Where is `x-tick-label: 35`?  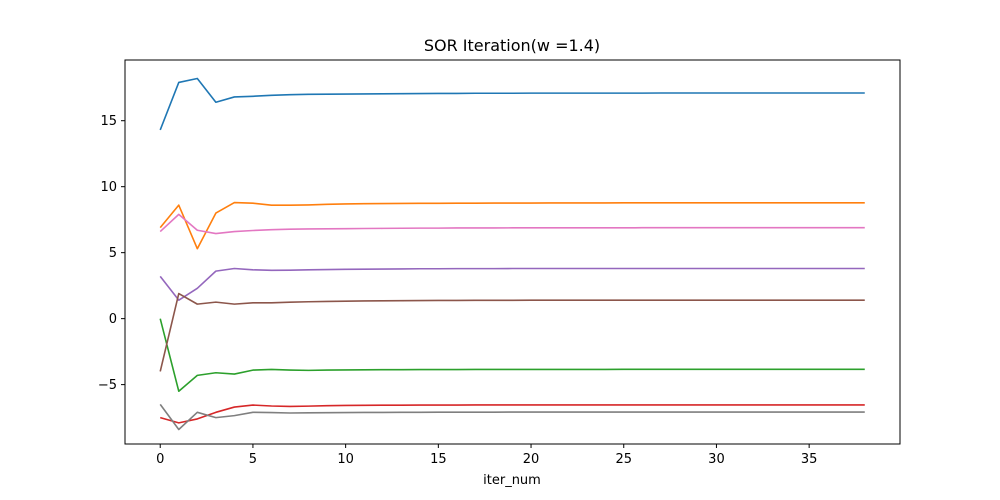
x-tick-label: 35 is located at coordinates (809, 459).